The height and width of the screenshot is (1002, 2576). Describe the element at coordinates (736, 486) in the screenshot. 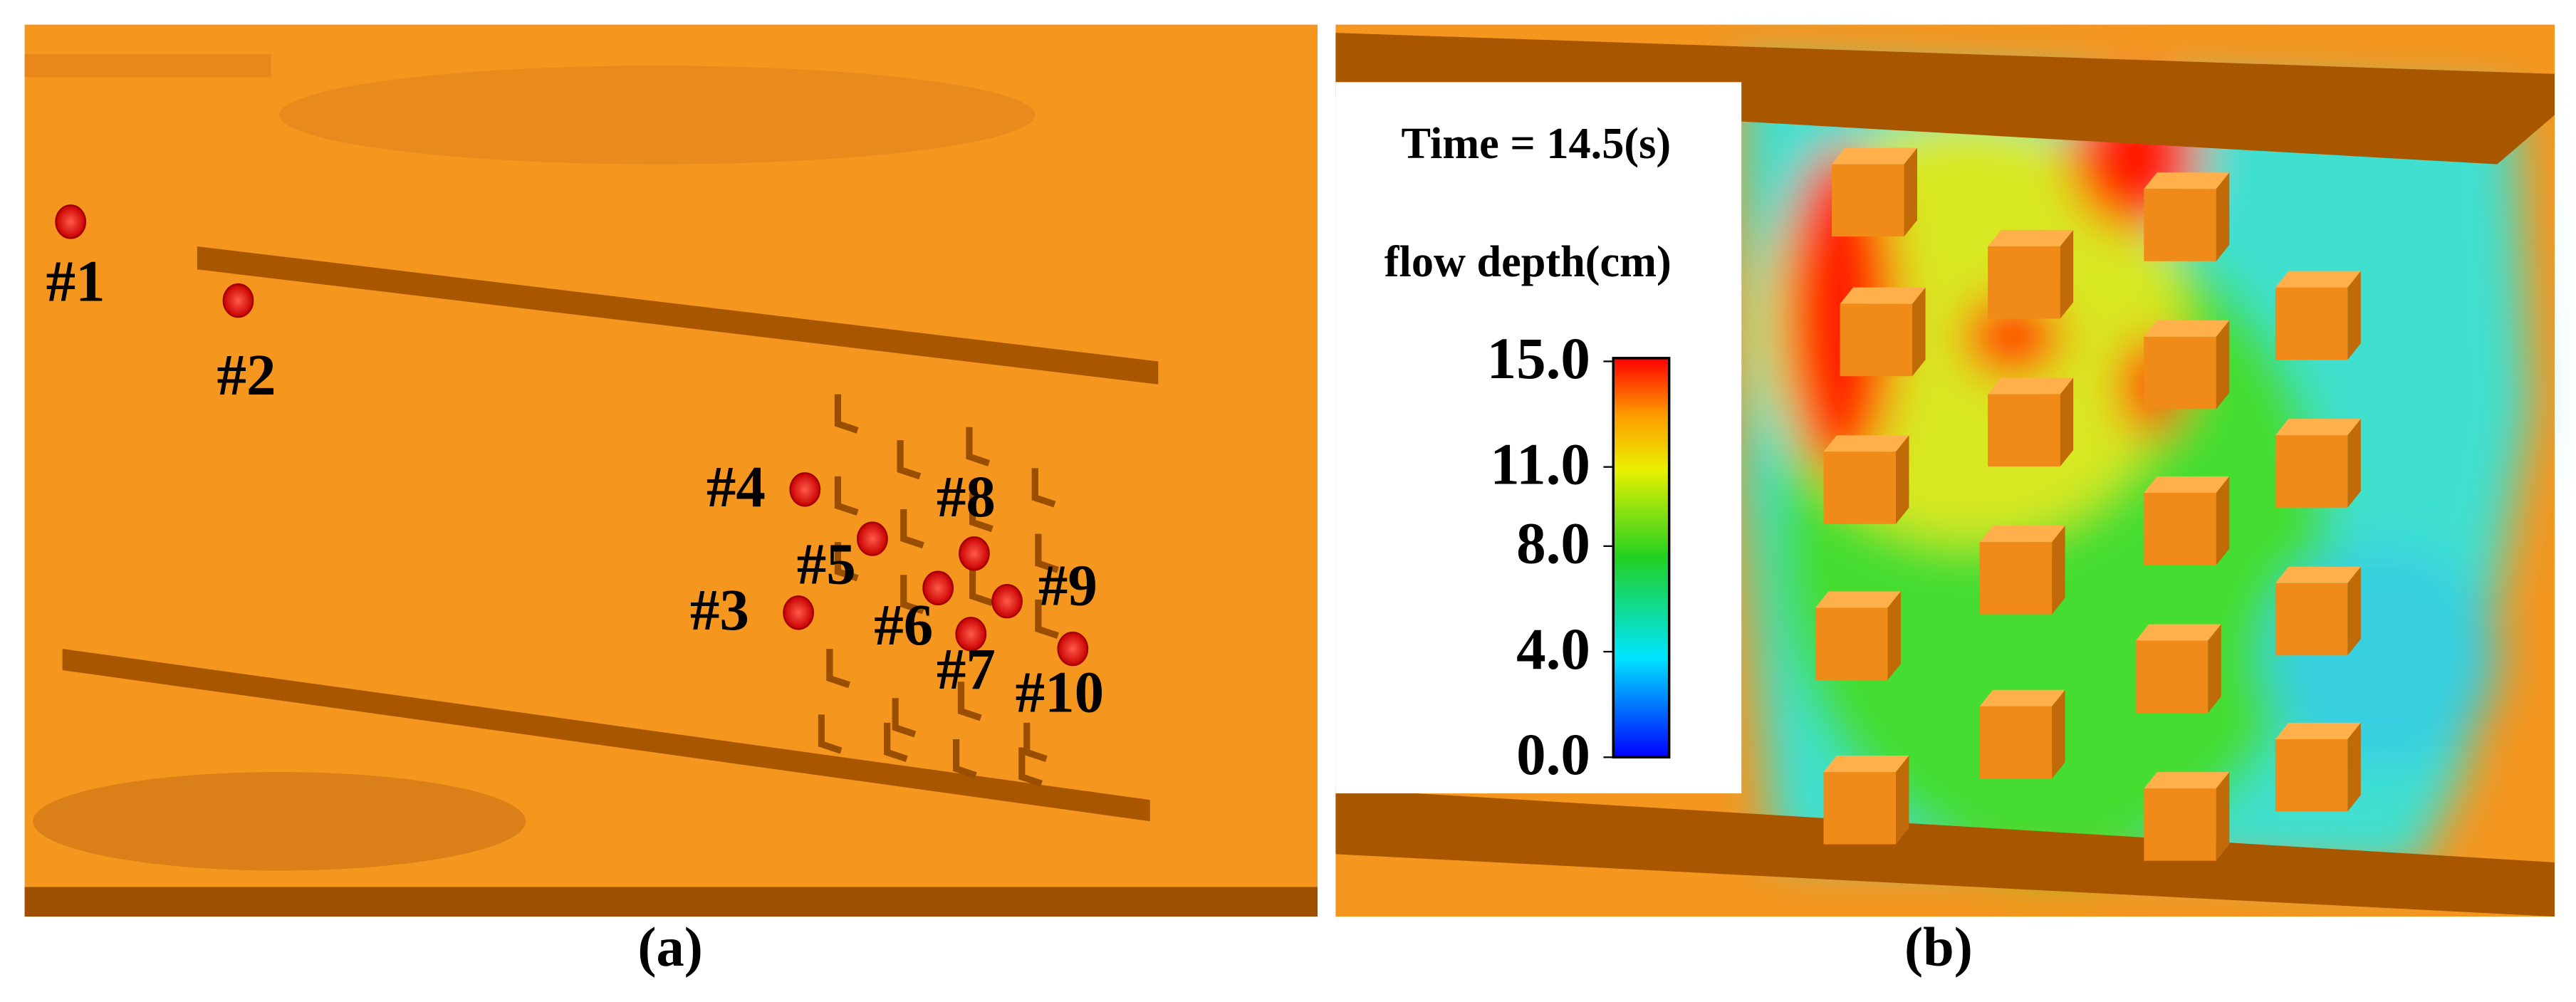

I see `gauge-label: #4` at that location.